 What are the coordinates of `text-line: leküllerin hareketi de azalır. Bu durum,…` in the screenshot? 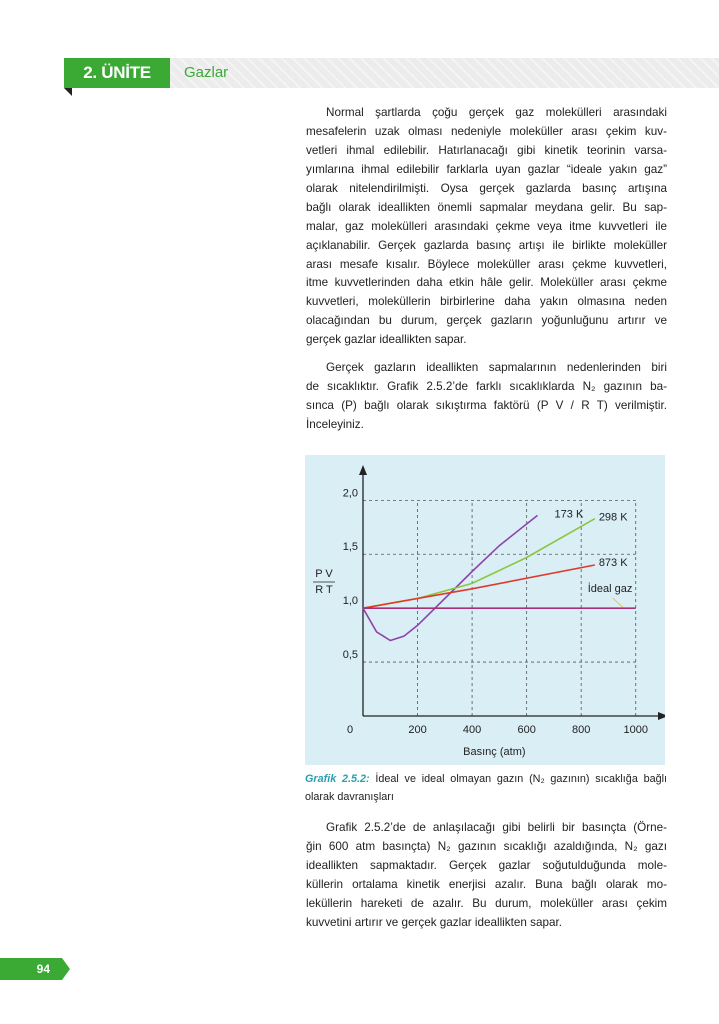 It's located at (486, 903).